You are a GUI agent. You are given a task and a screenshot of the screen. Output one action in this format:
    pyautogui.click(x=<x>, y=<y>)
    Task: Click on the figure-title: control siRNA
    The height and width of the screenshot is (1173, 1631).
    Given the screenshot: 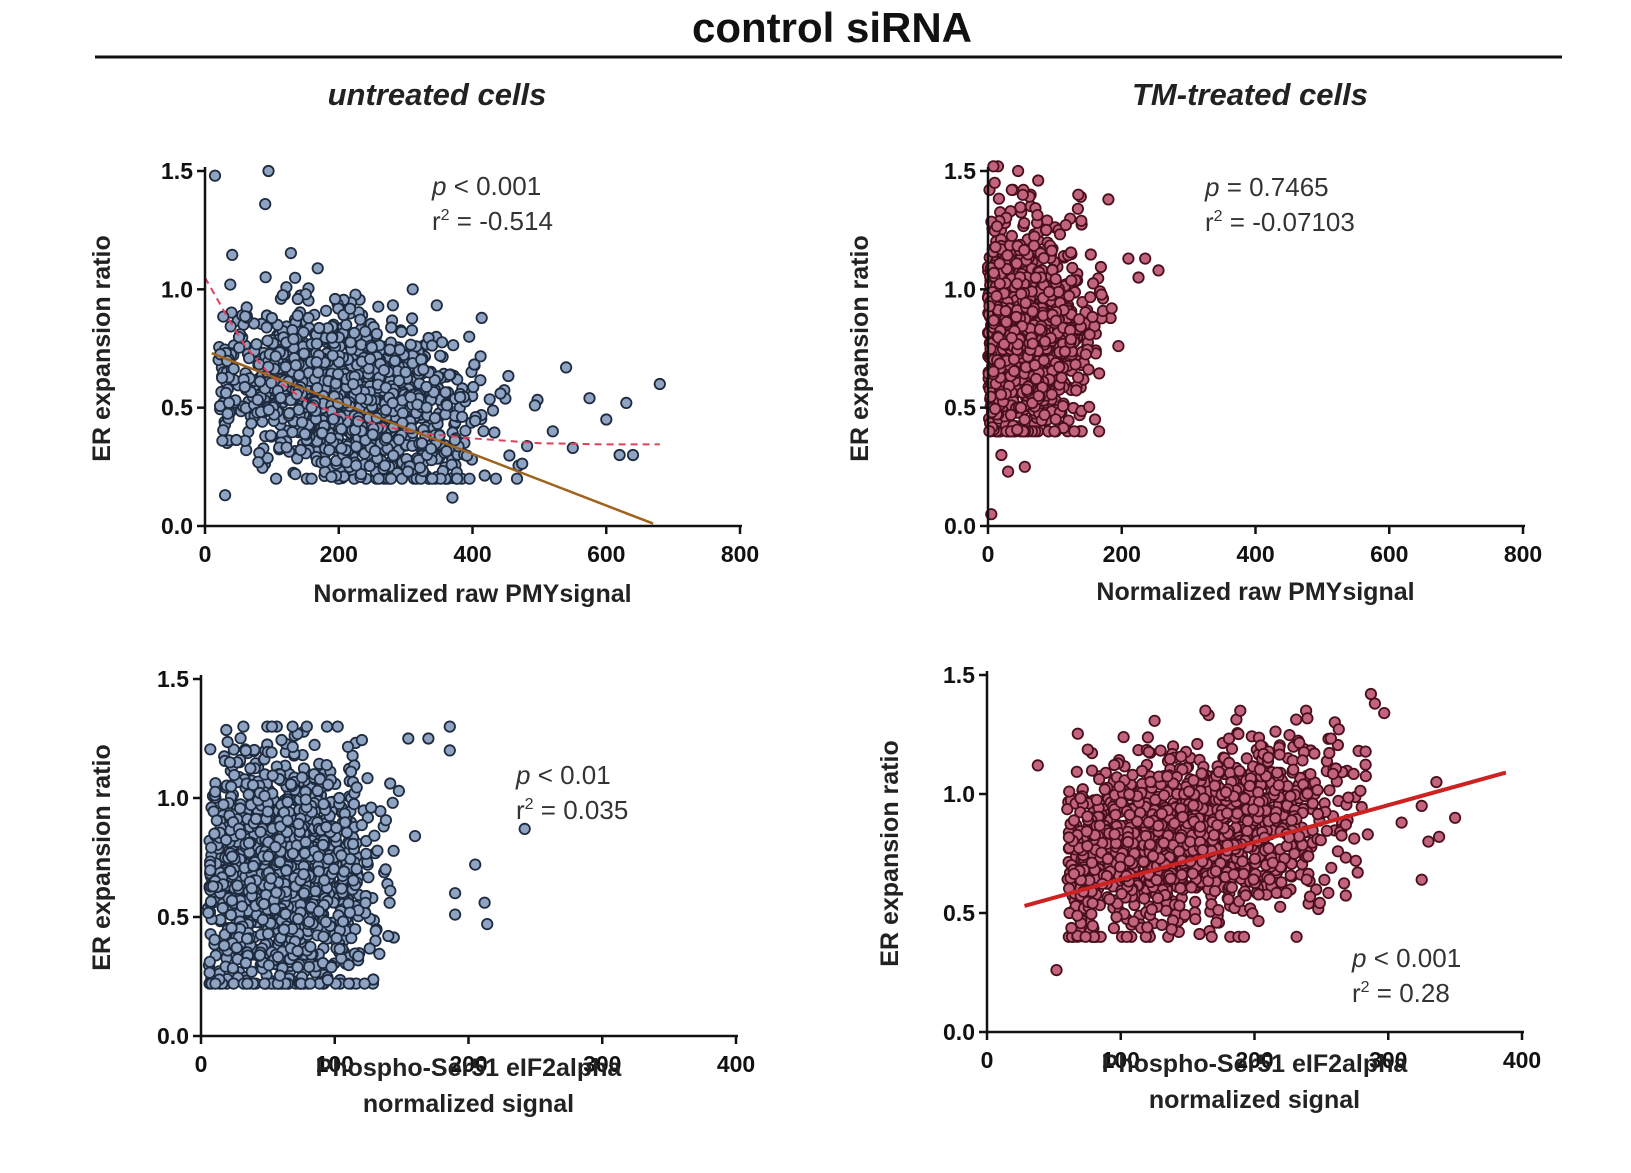 What is the action you would take?
    pyautogui.click(x=832, y=27)
    